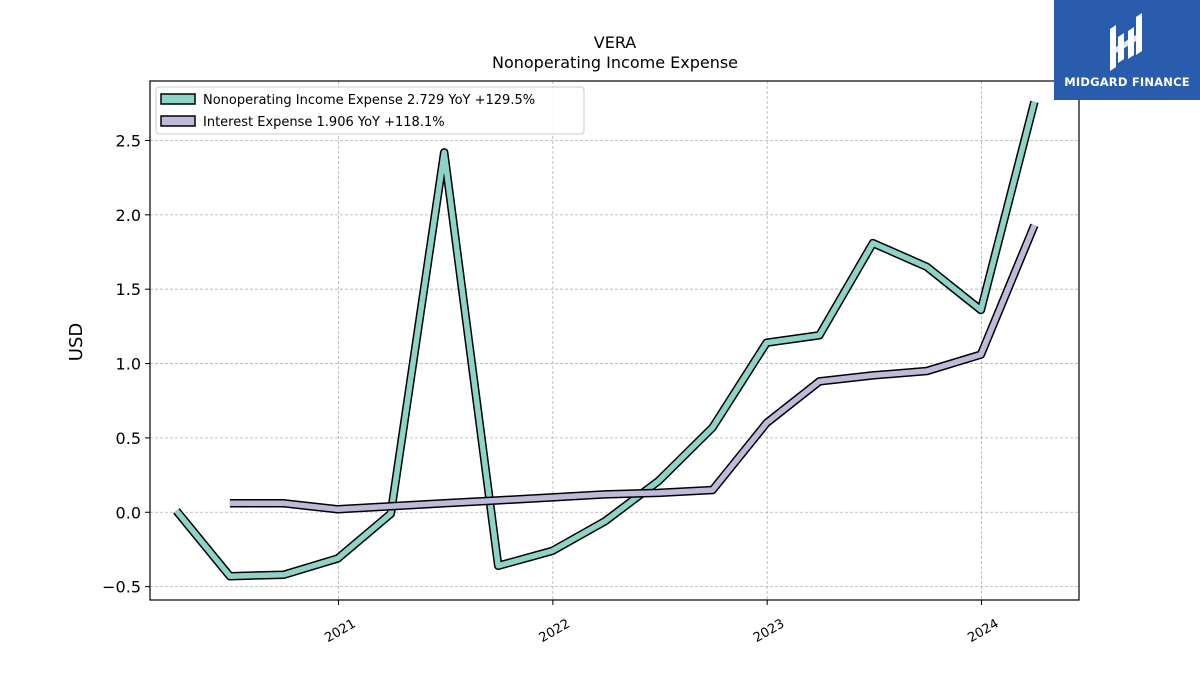 This screenshot has height=675, width=1200. Describe the element at coordinates (340, 631) in the screenshot. I see `x-tick-label: 2021` at that location.